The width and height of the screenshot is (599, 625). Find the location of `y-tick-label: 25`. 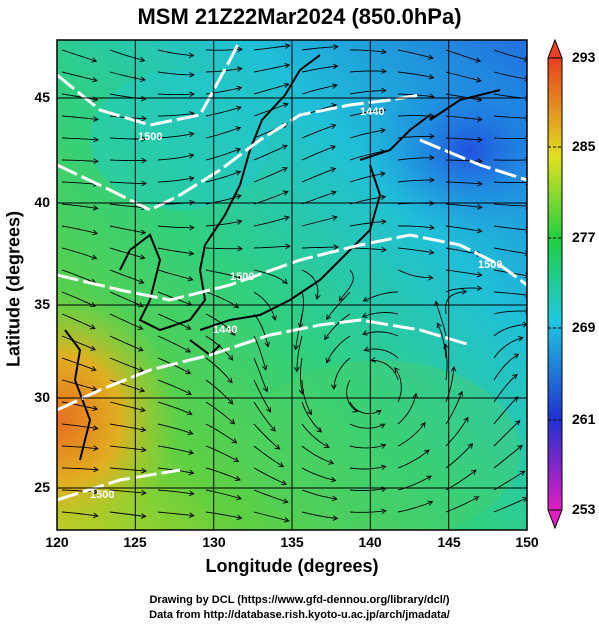

y-tick-label: 25 is located at coordinates (42, 487).